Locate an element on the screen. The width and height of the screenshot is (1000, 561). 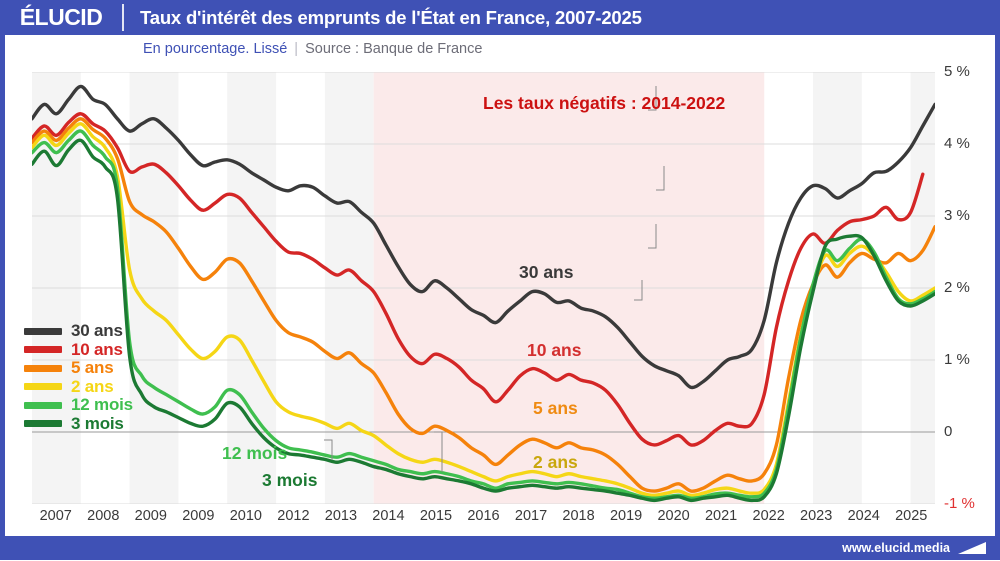
x-axis-tick: 2014 is located at coordinates (388, 516).